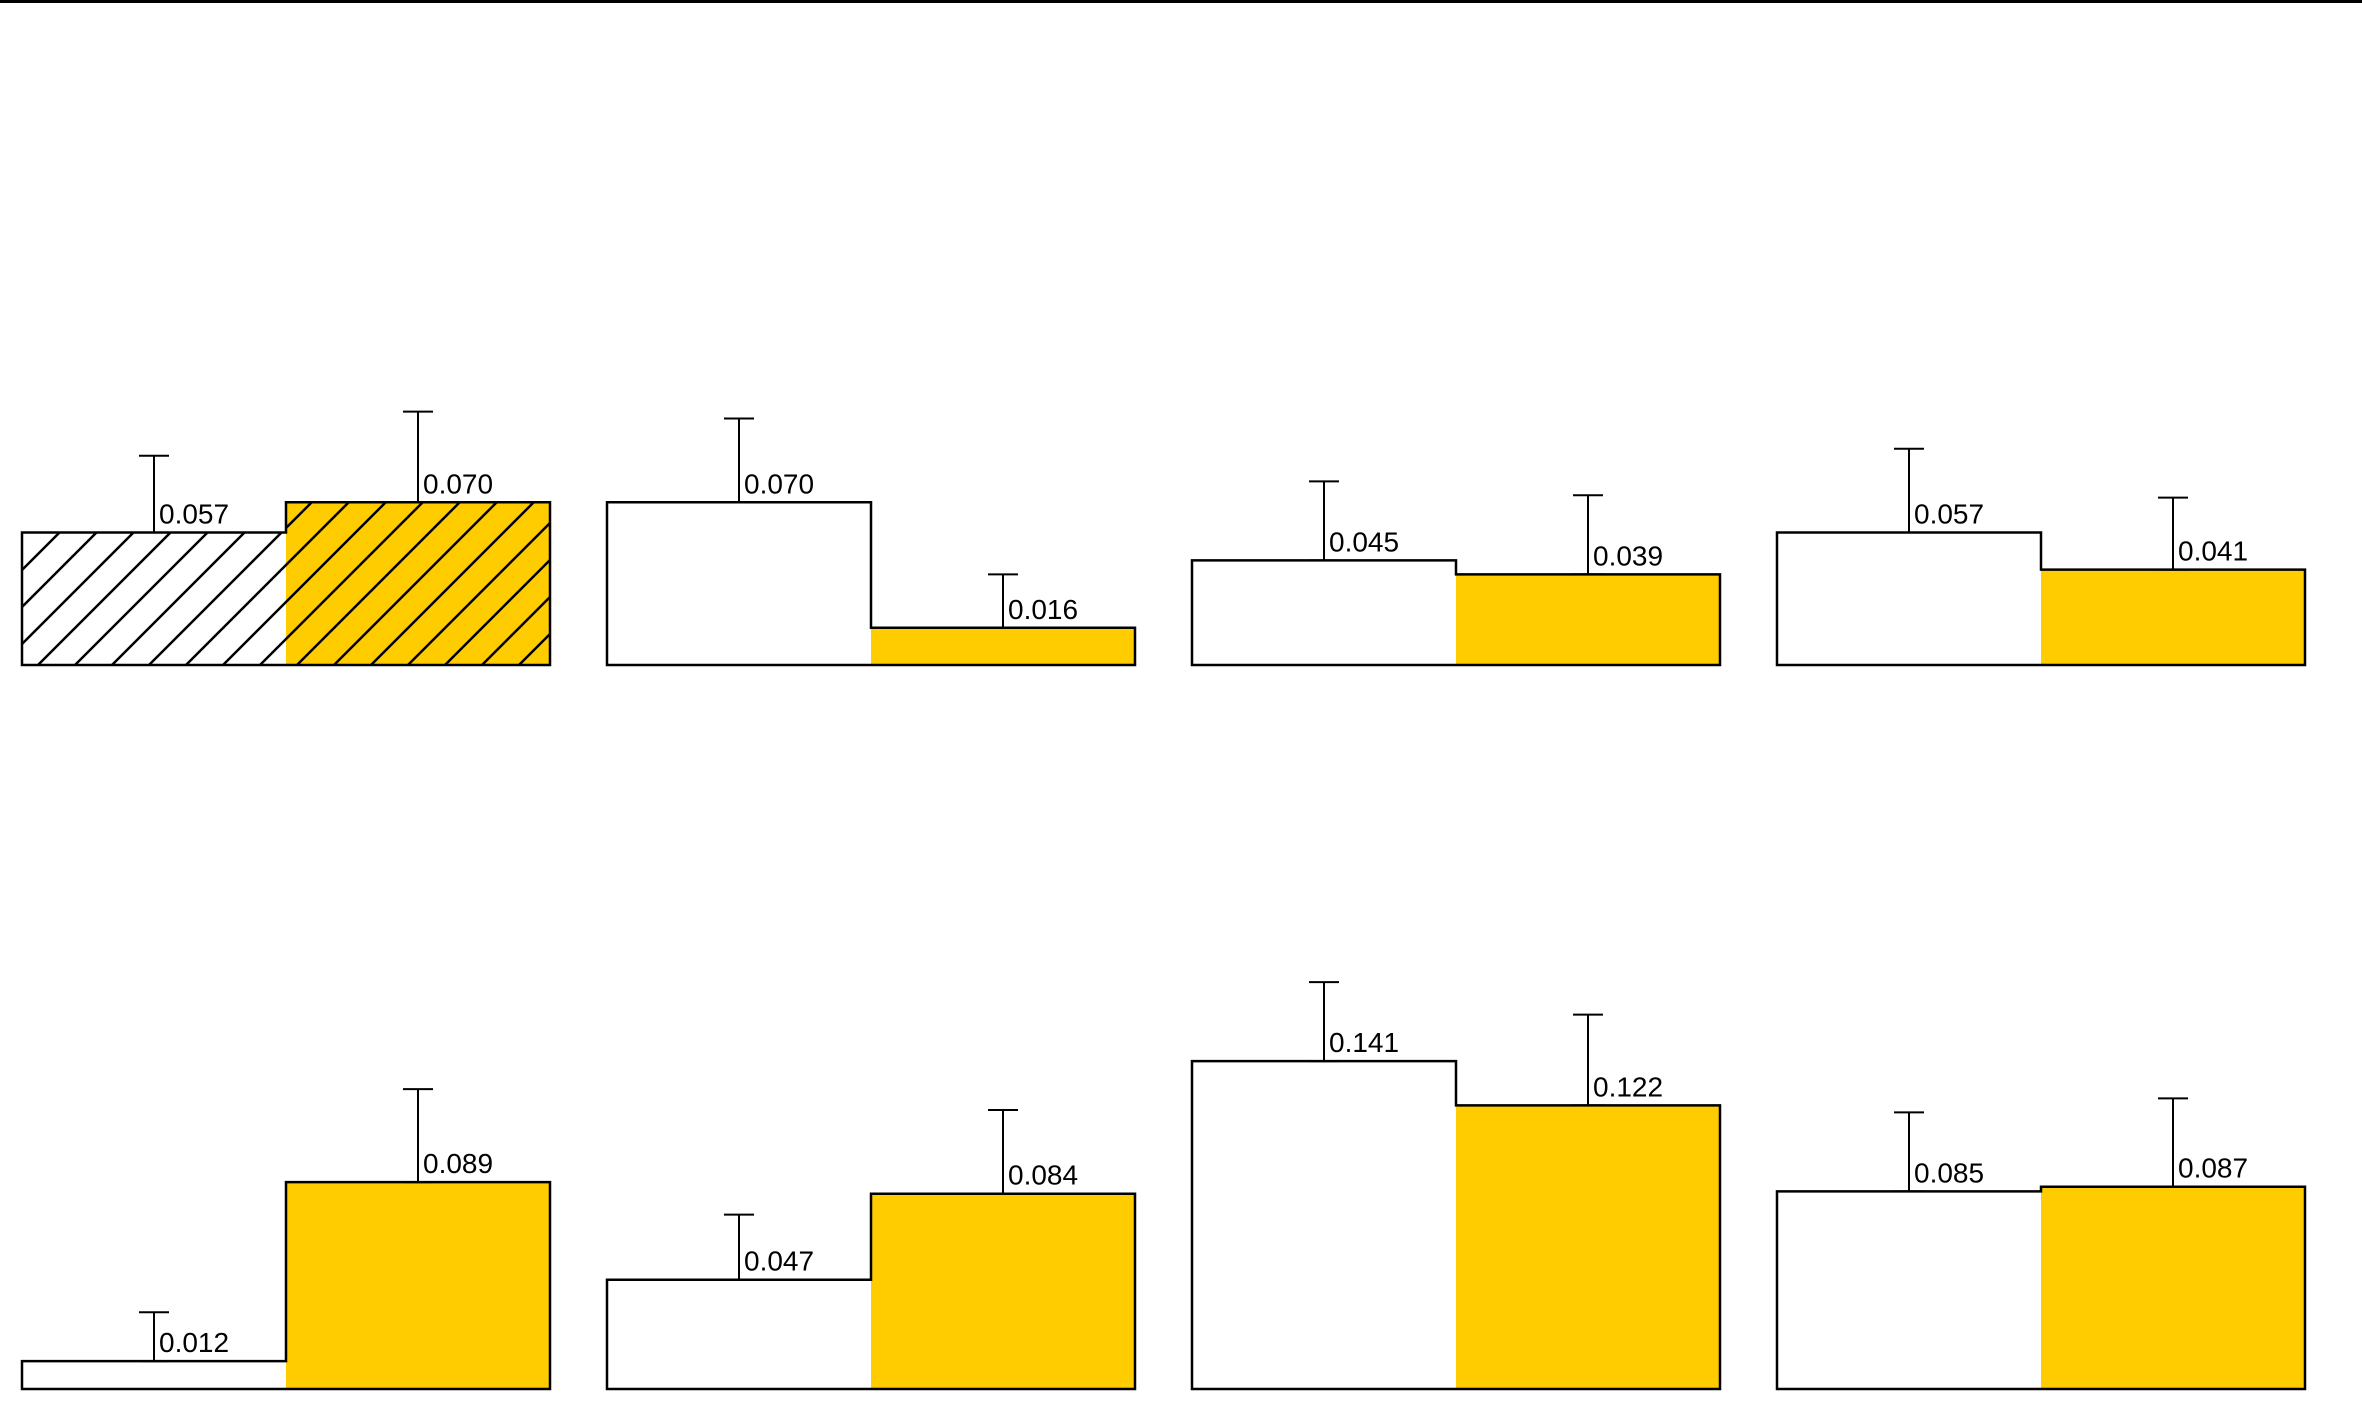 The image size is (2362, 1417). I want to click on panel-1-1: 0.057 0.070, so click(286, 538).